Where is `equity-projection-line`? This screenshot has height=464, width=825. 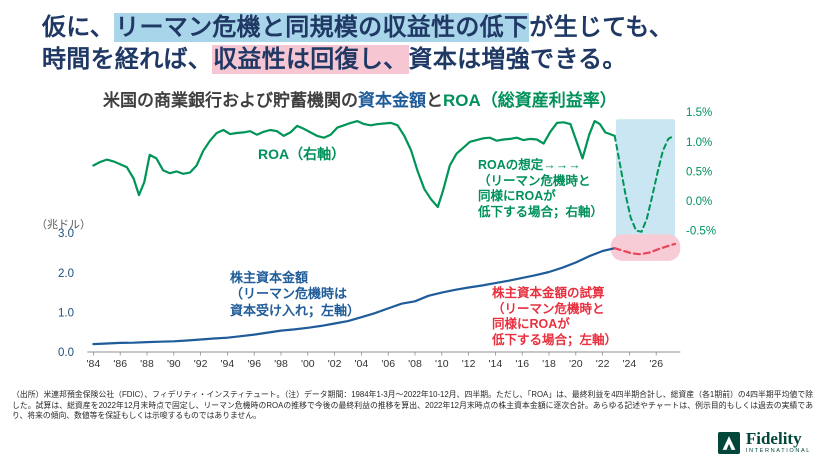
equity-projection-line is located at coordinates (645, 249).